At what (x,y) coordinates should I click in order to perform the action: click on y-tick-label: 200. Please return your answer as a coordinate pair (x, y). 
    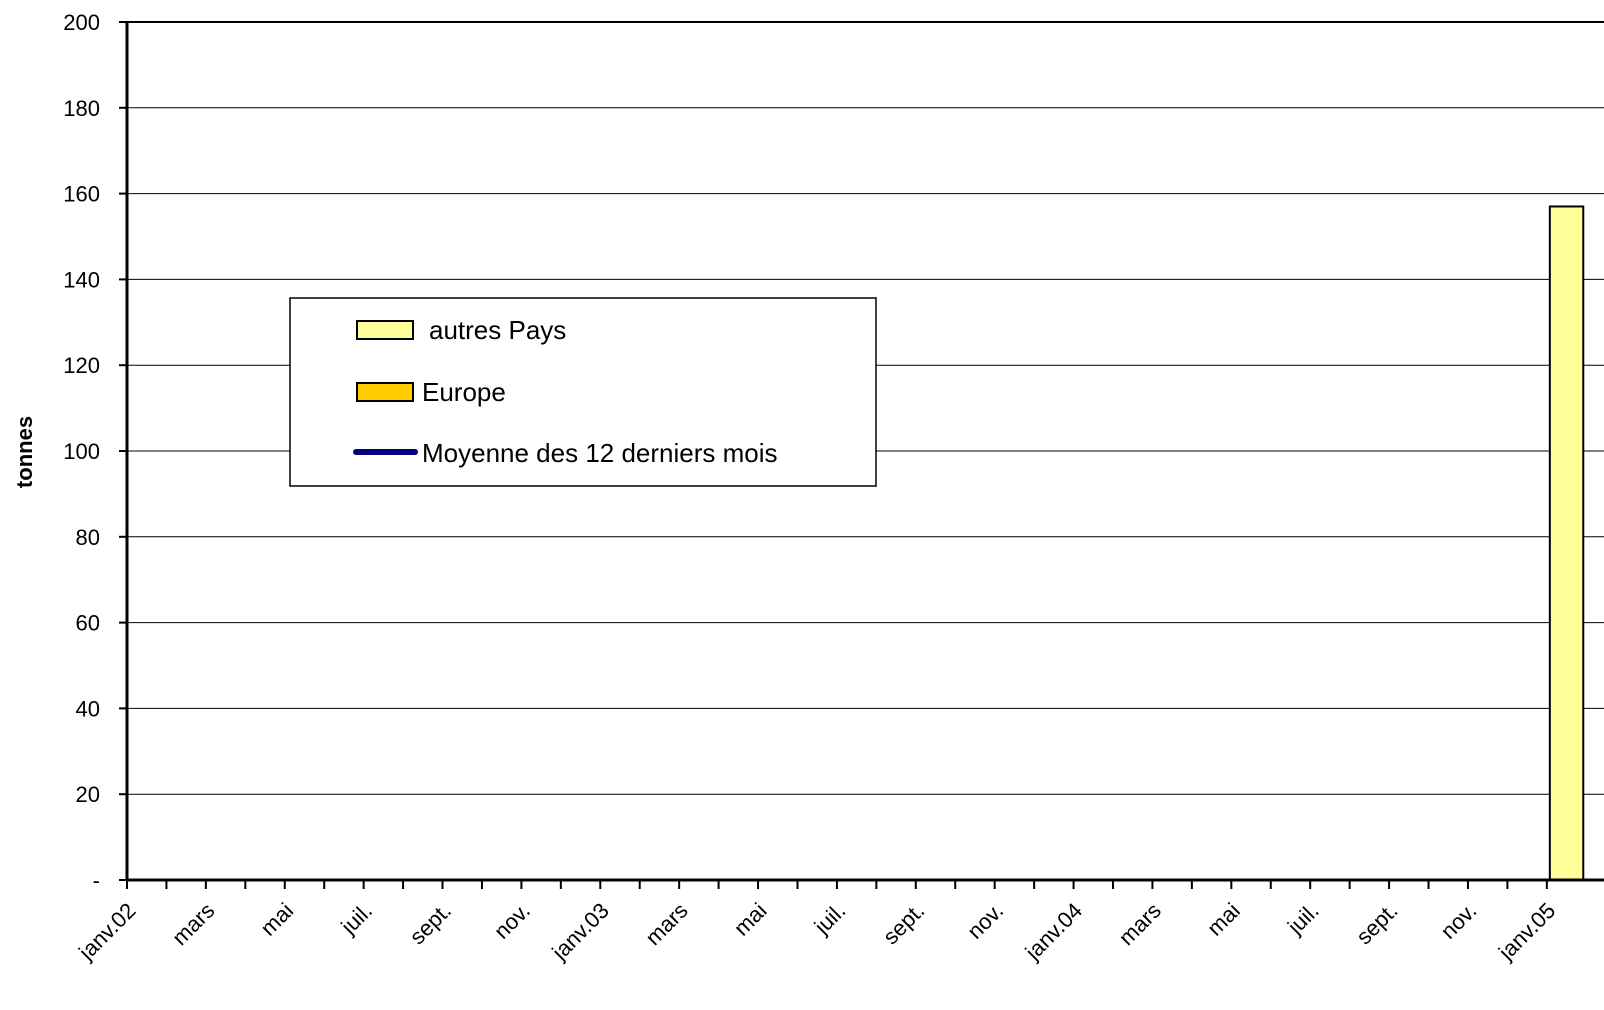
    Looking at the image, I should click on (81, 22).